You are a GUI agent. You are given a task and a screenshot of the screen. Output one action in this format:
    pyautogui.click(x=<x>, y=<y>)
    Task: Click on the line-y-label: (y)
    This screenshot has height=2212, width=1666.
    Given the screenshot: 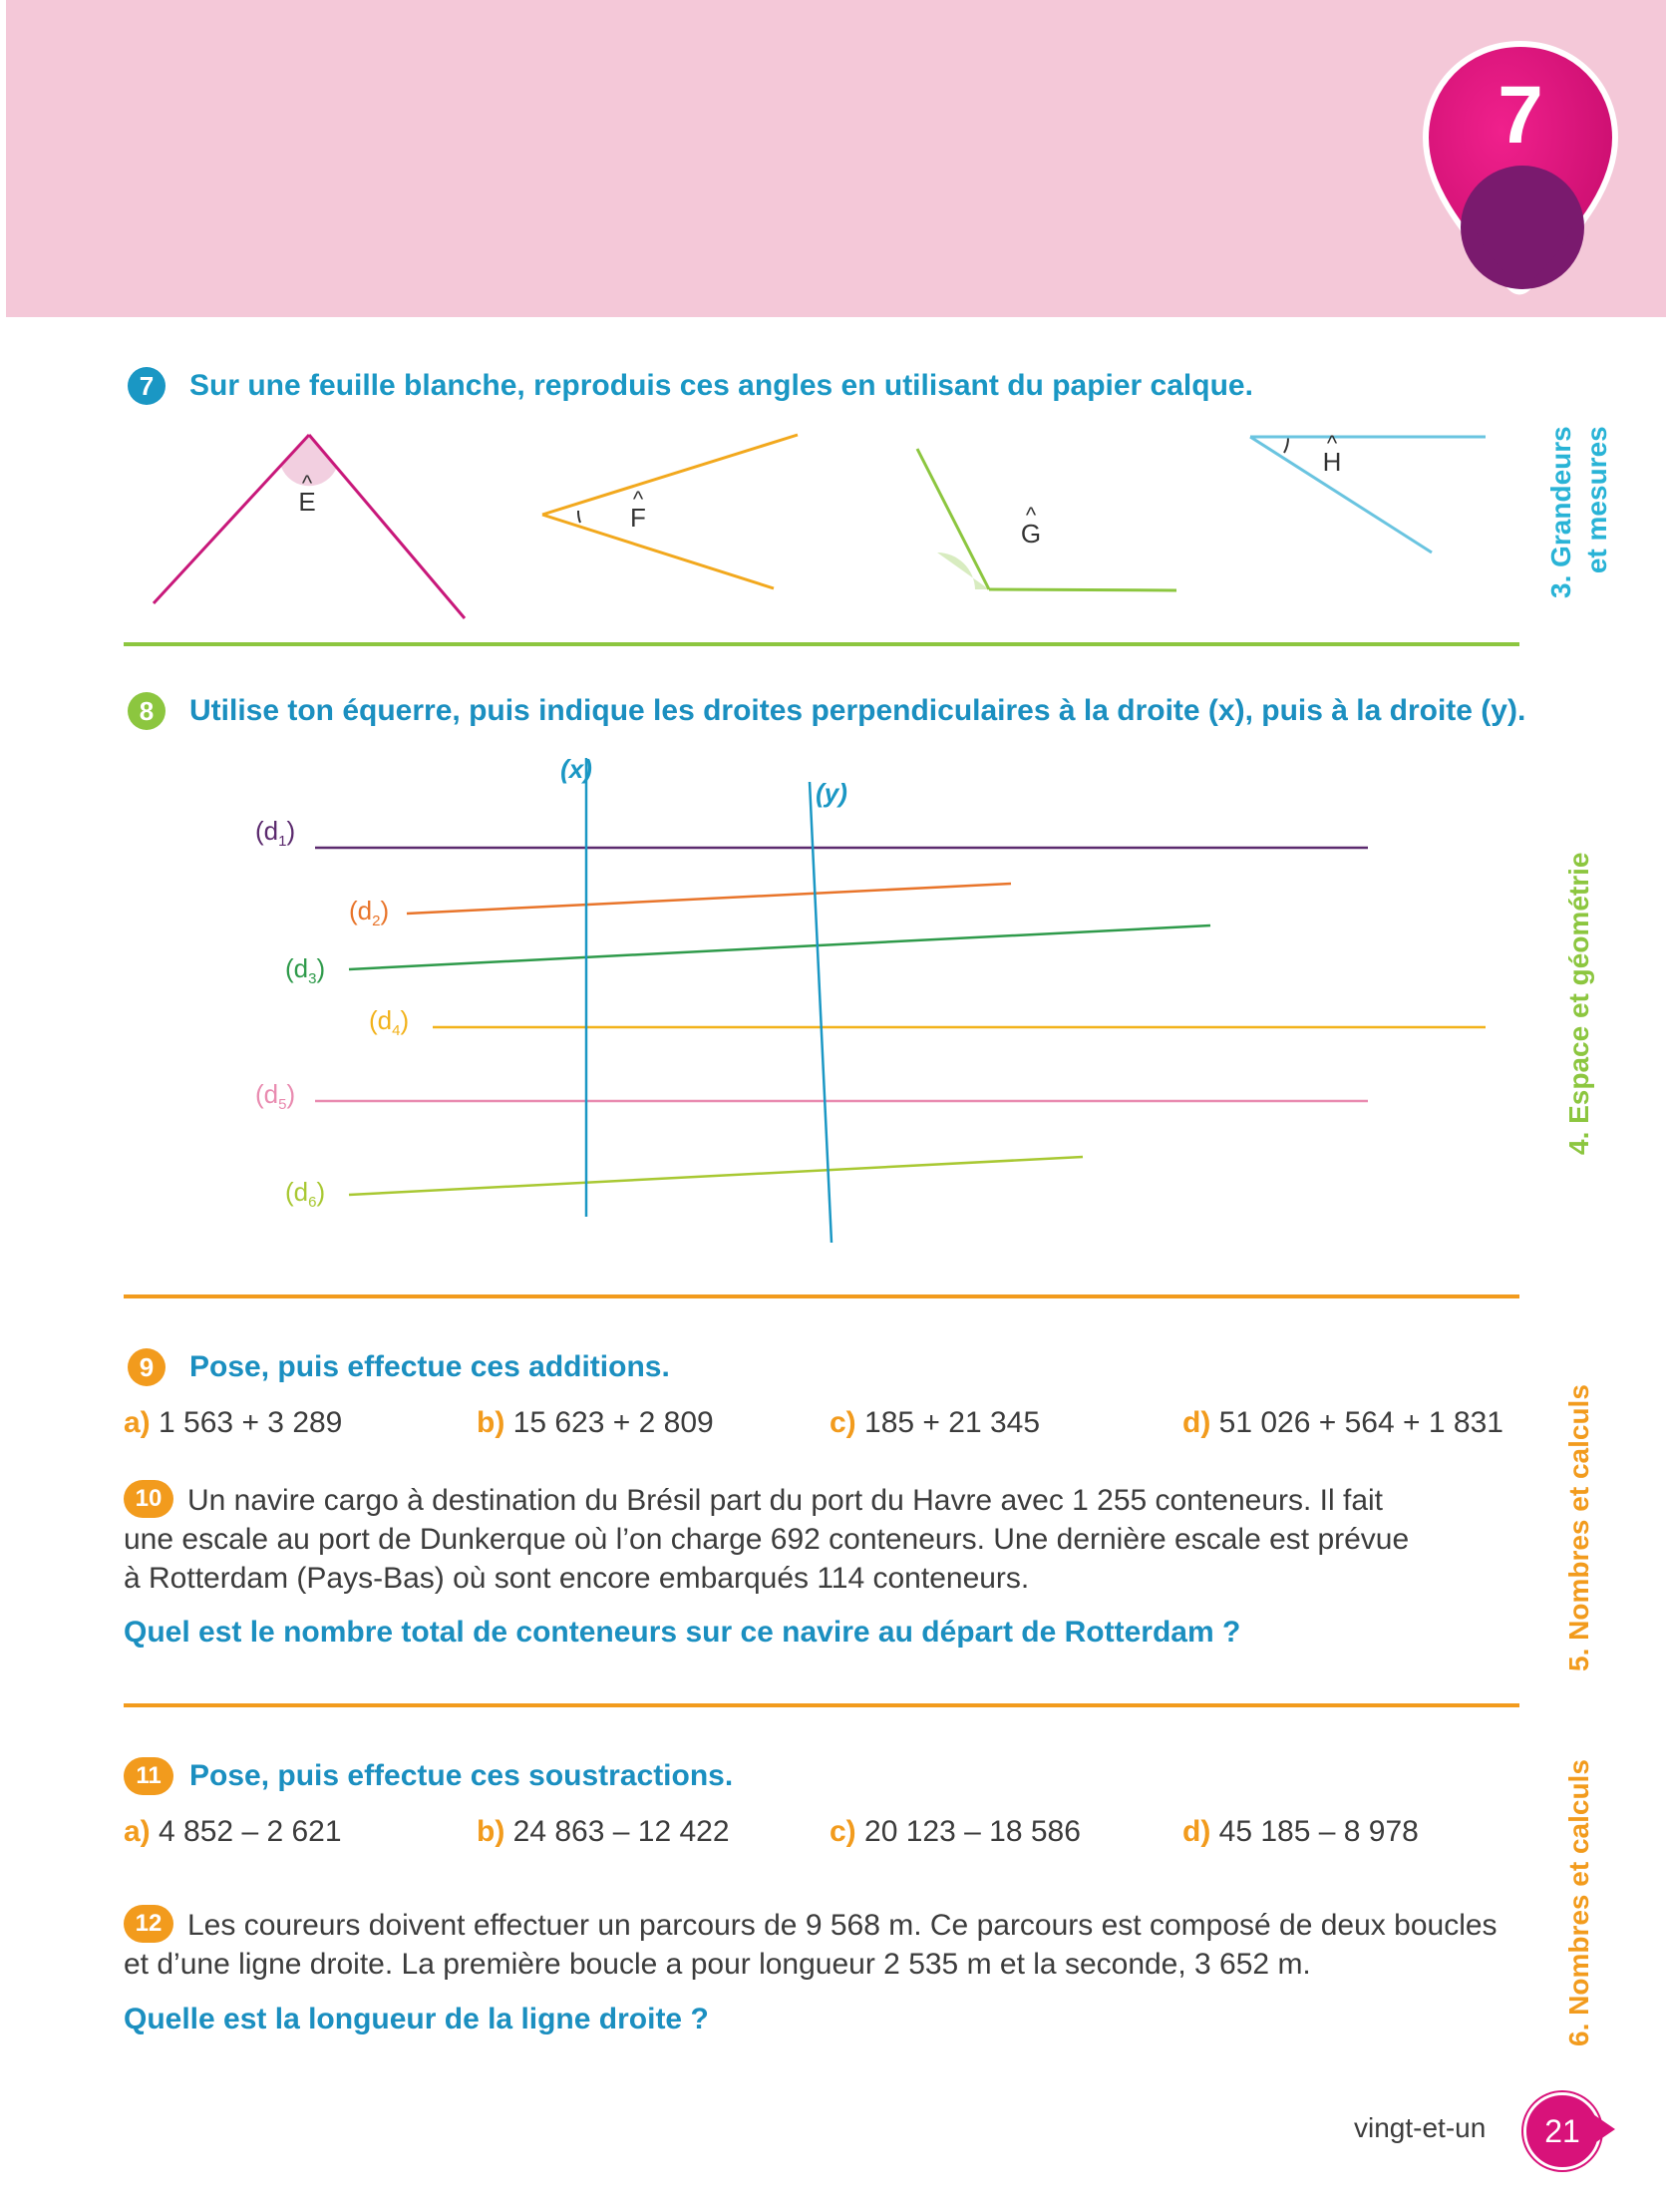 What is the action you would take?
    pyautogui.click(x=831, y=793)
    